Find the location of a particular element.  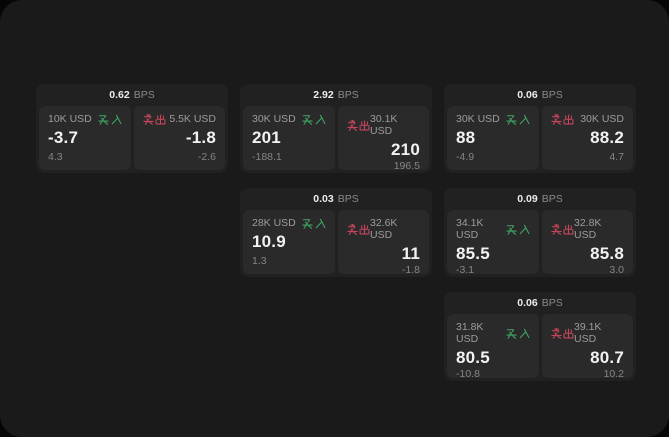

sell-panel-top: 卖出 30K USD is located at coordinates (587, 119).